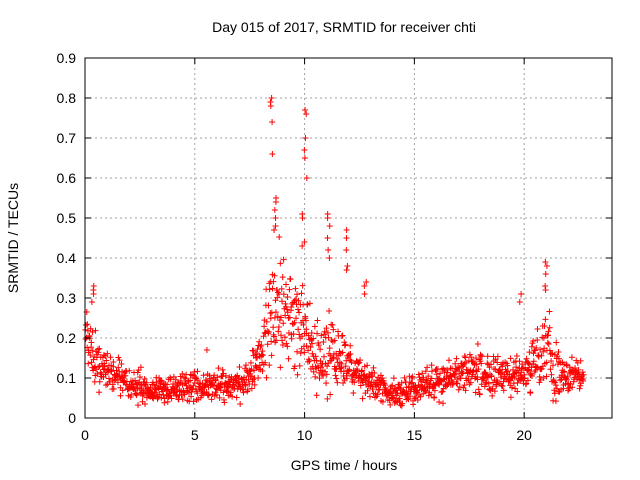 This screenshot has height=480, width=640. I want to click on x-tick-label: 20, so click(524, 435).